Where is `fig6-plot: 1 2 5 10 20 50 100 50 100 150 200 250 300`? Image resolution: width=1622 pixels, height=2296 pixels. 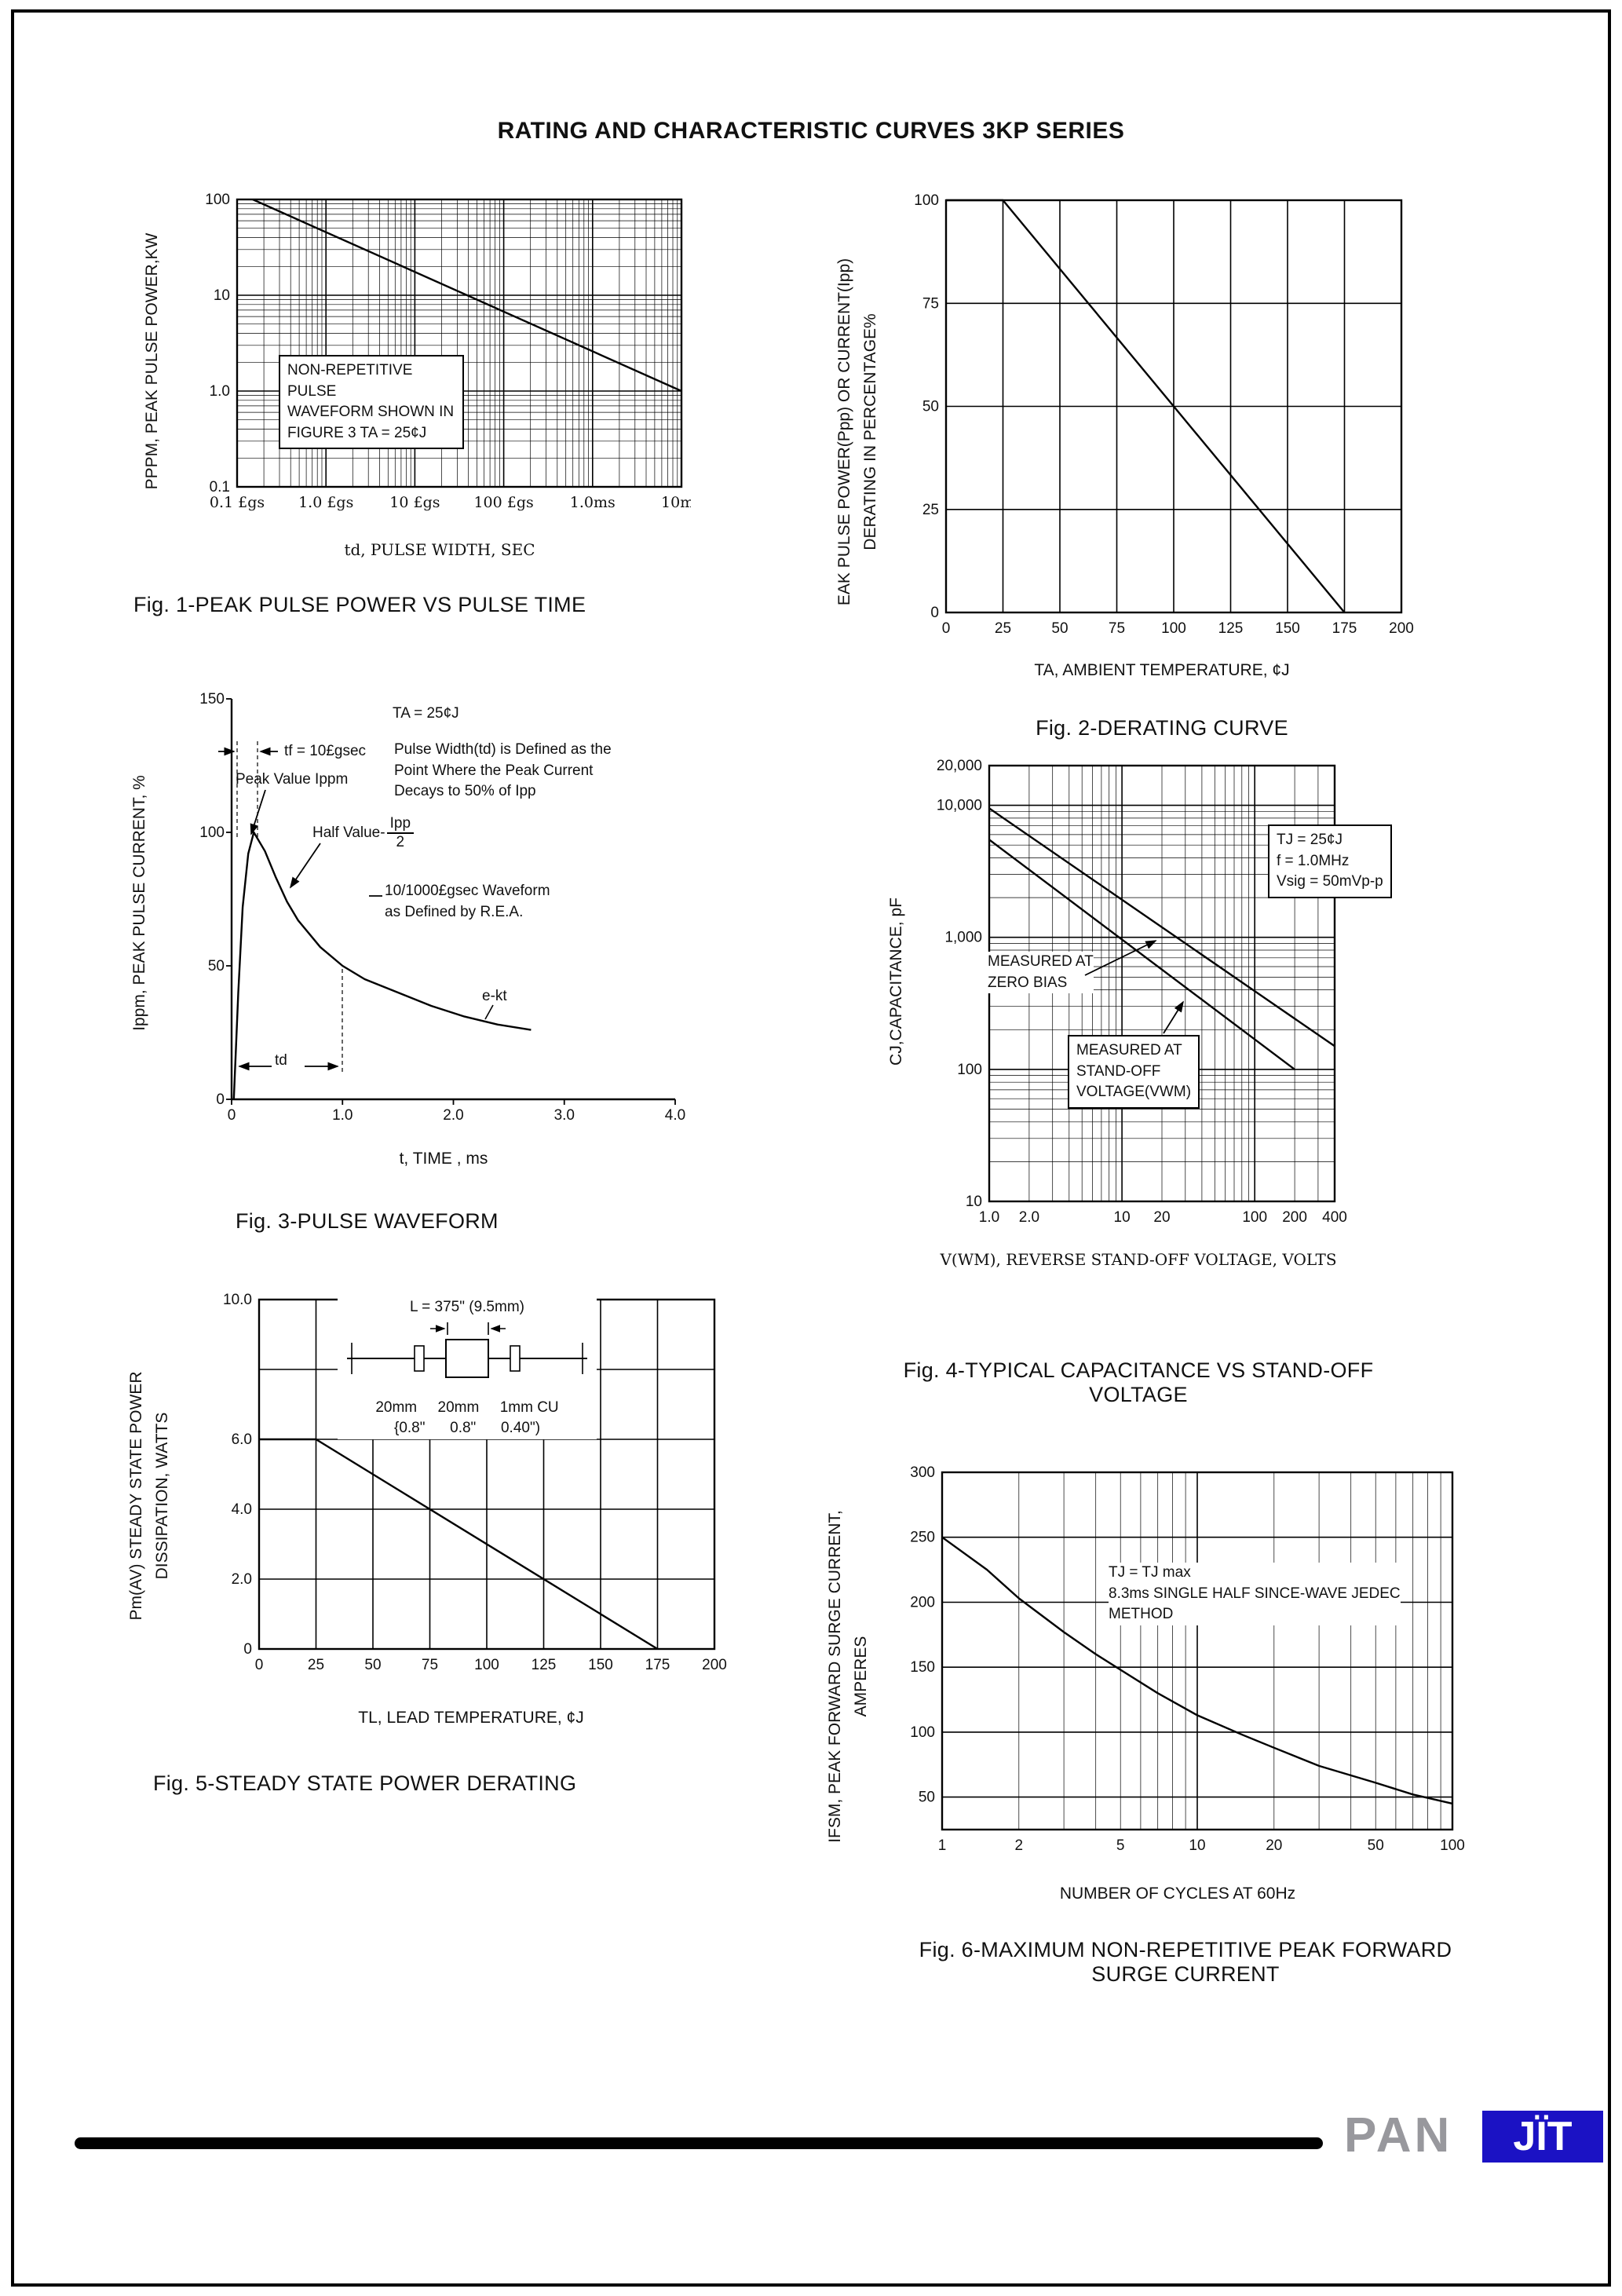 fig6-plot: 1 2 5 10 20 50 100 50 100 150 200 250 300 is located at coordinates (1187, 1659).